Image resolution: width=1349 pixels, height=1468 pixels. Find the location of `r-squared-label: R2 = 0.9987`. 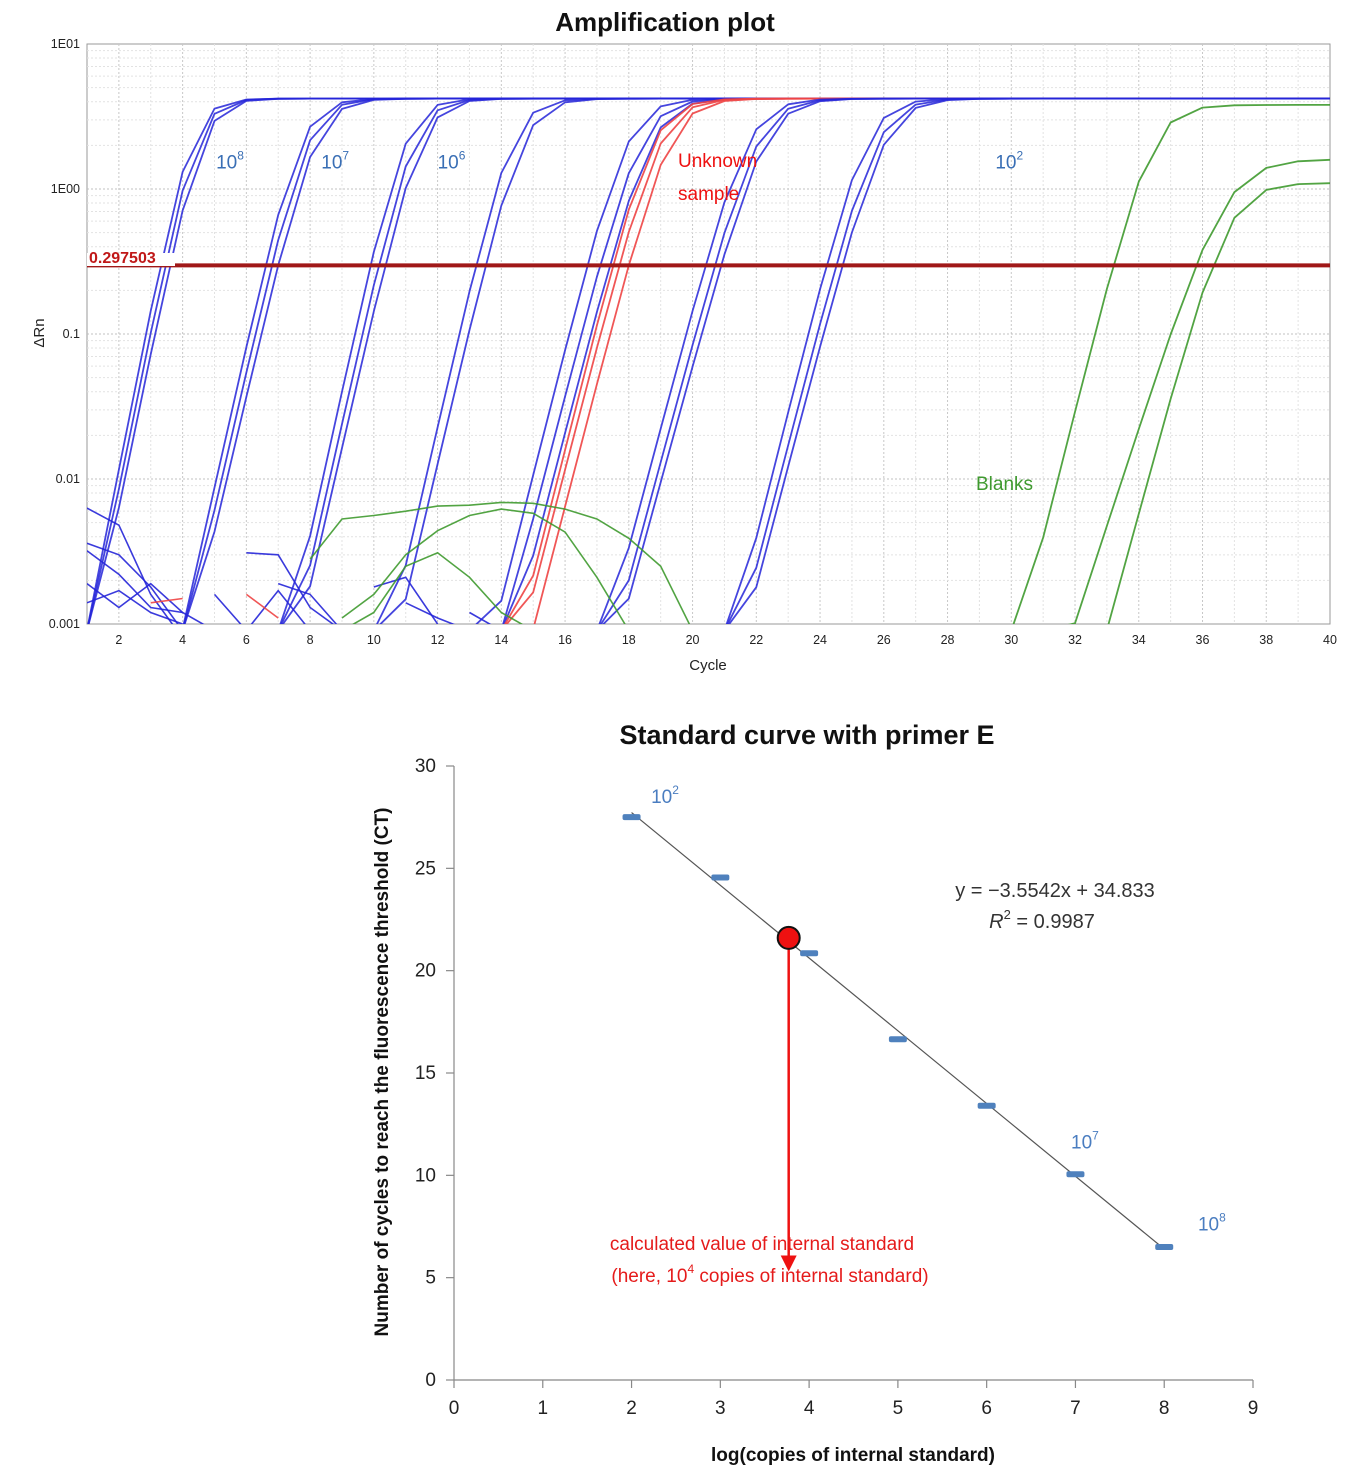

r-squared-label: R2 = 0.9987 is located at coordinates (1042, 920).